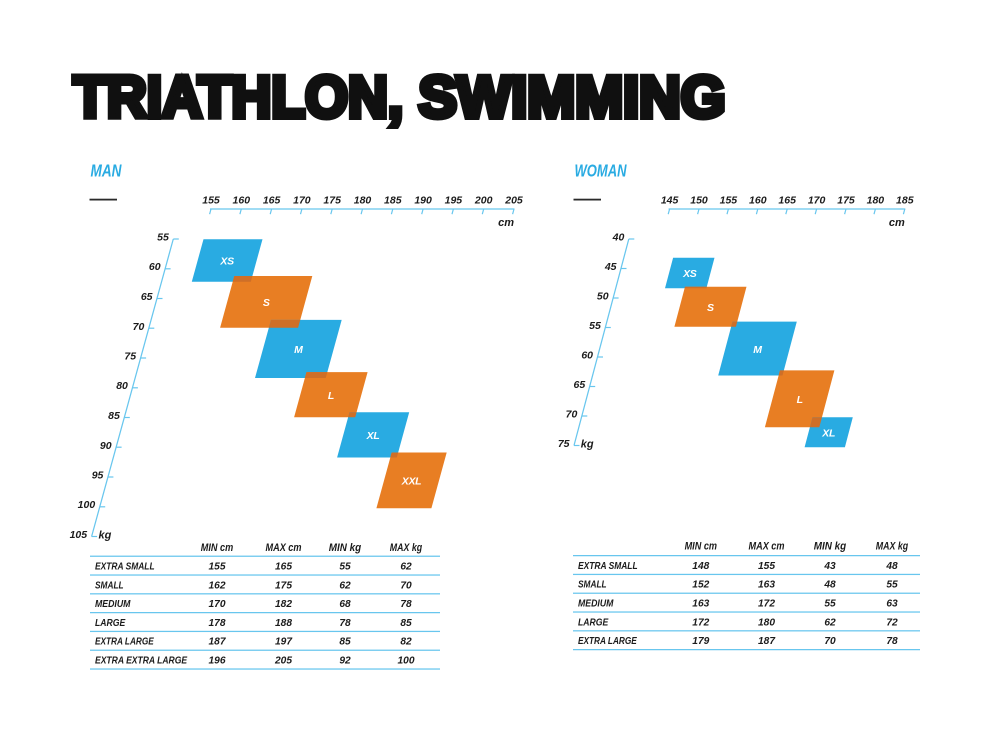 The height and width of the screenshot is (750, 1000). What do you see at coordinates (892, 622) in the screenshot?
I see `svg-text: 72` at bounding box center [892, 622].